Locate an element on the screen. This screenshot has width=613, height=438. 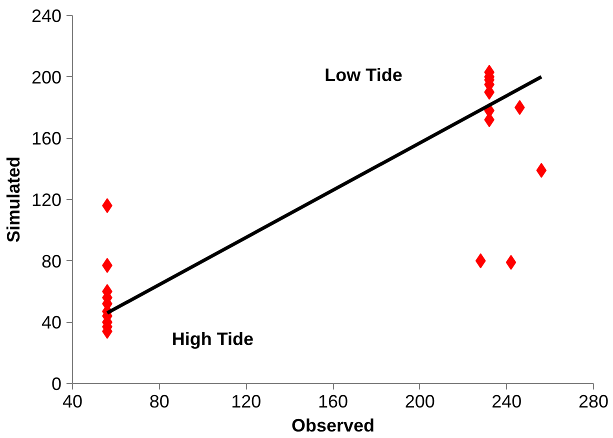
annotation: Low Tide is located at coordinates (363, 74).